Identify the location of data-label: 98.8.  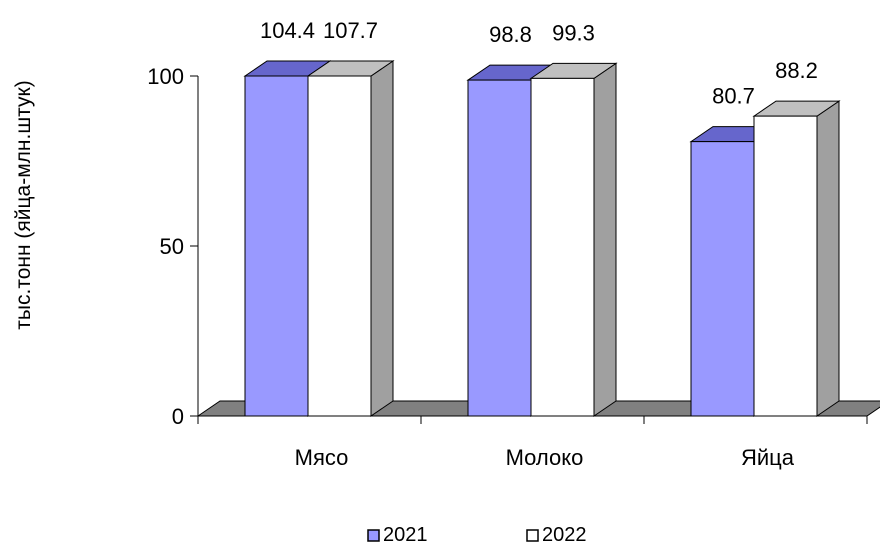
(510, 34).